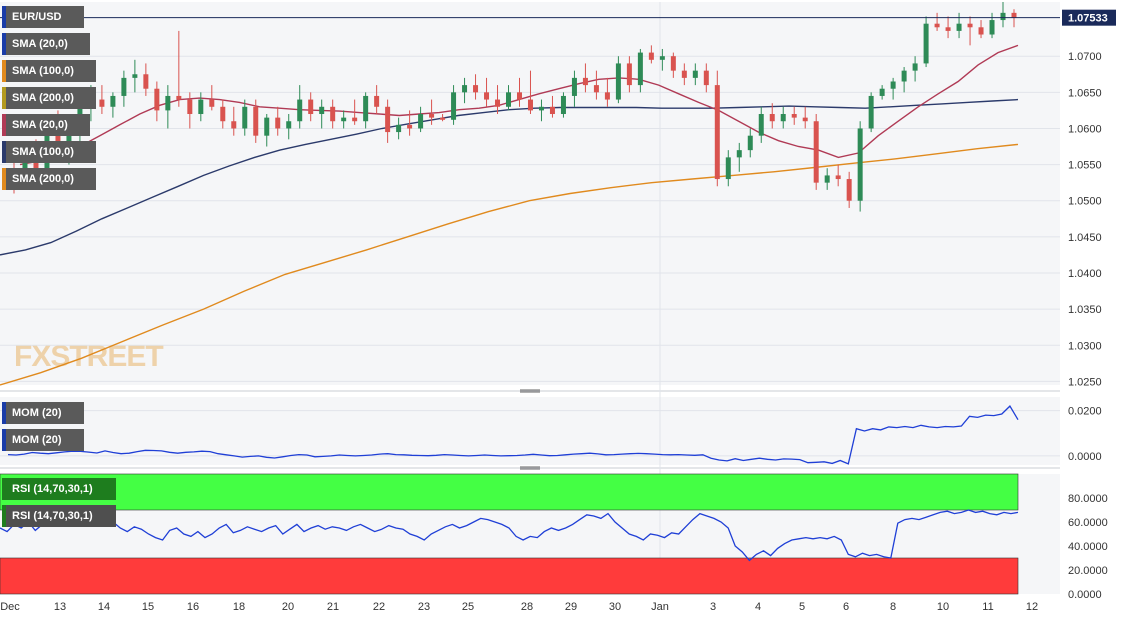 This screenshot has width=1132, height=619. I want to click on price-tick-label: 1.0650, so click(1085, 93).